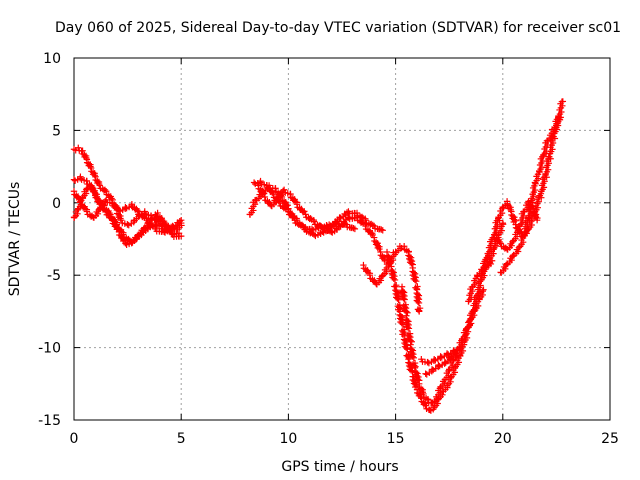 The image size is (640, 480). What do you see at coordinates (49, 349) in the screenshot?
I see `y-tick-label: -10` at bounding box center [49, 349].